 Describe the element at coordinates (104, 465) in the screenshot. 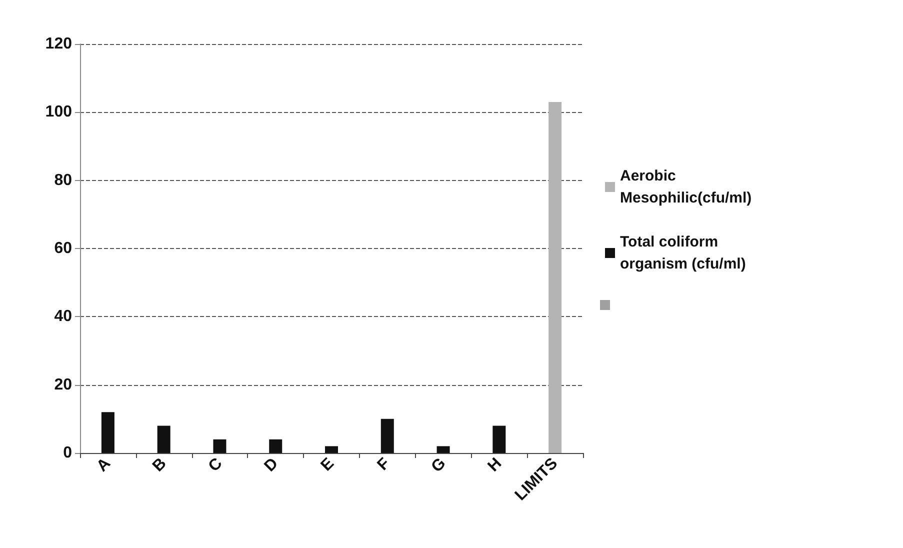

I see `x-tick-label: A` at that location.